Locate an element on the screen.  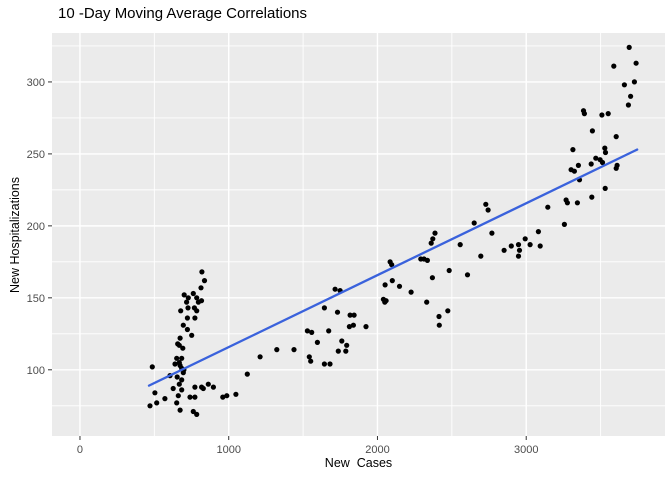
y-tick-label: 150 is located at coordinates (36, 299).